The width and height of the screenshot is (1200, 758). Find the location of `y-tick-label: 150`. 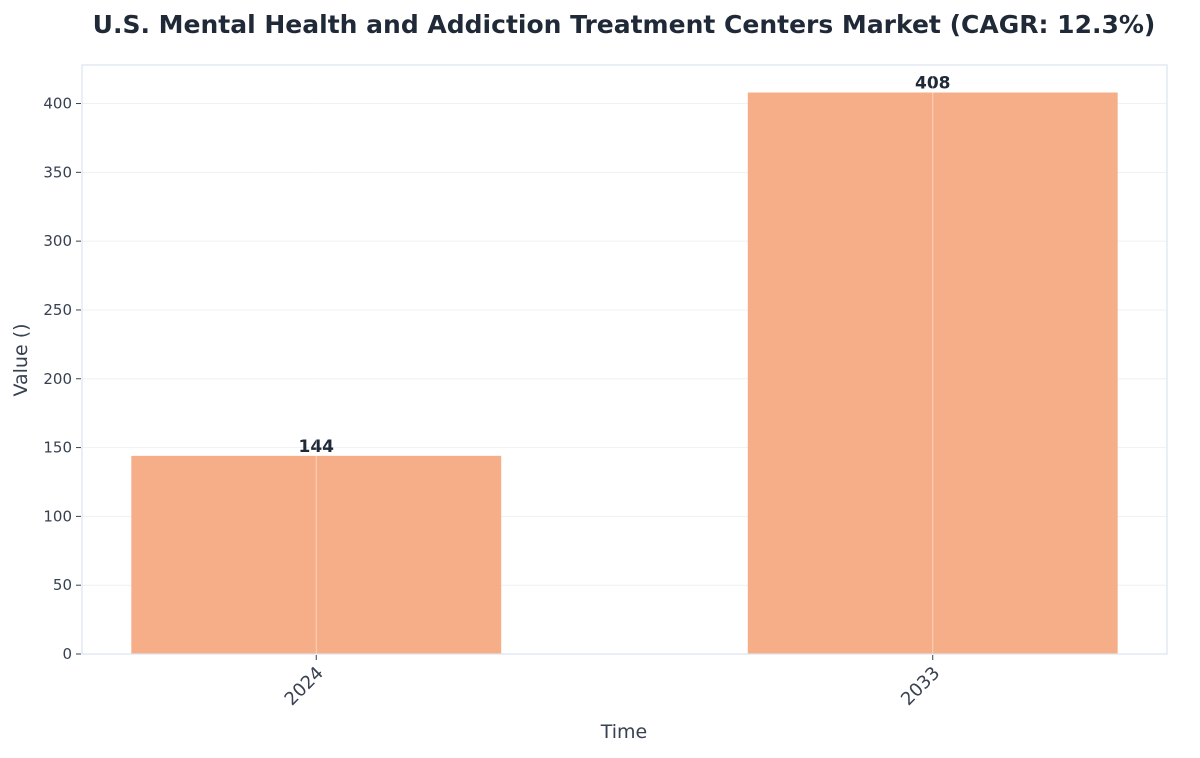

y-tick-label: 150 is located at coordinates (57, 448).